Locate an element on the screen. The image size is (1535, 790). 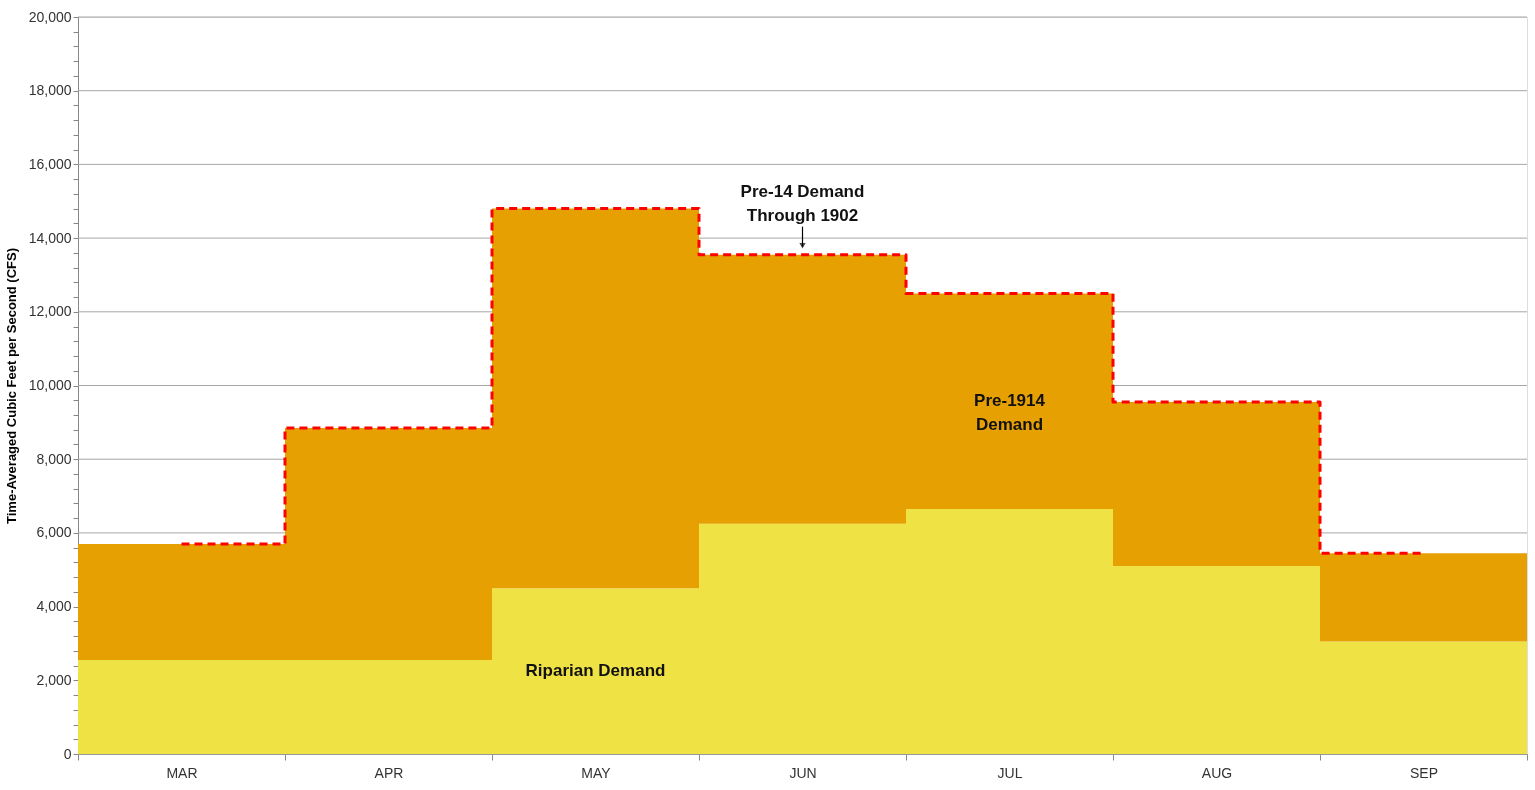
y-tick-label: 12,000 is located at coordinates (50, 311).